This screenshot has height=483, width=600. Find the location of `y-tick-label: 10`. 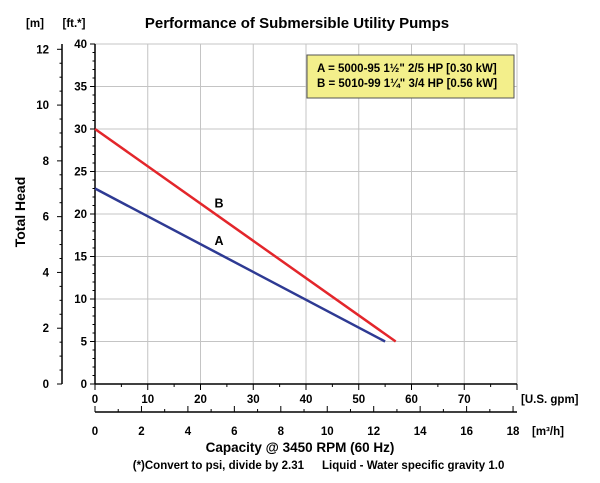

y-tick-label: 10 is located at coordinates (80, 300).